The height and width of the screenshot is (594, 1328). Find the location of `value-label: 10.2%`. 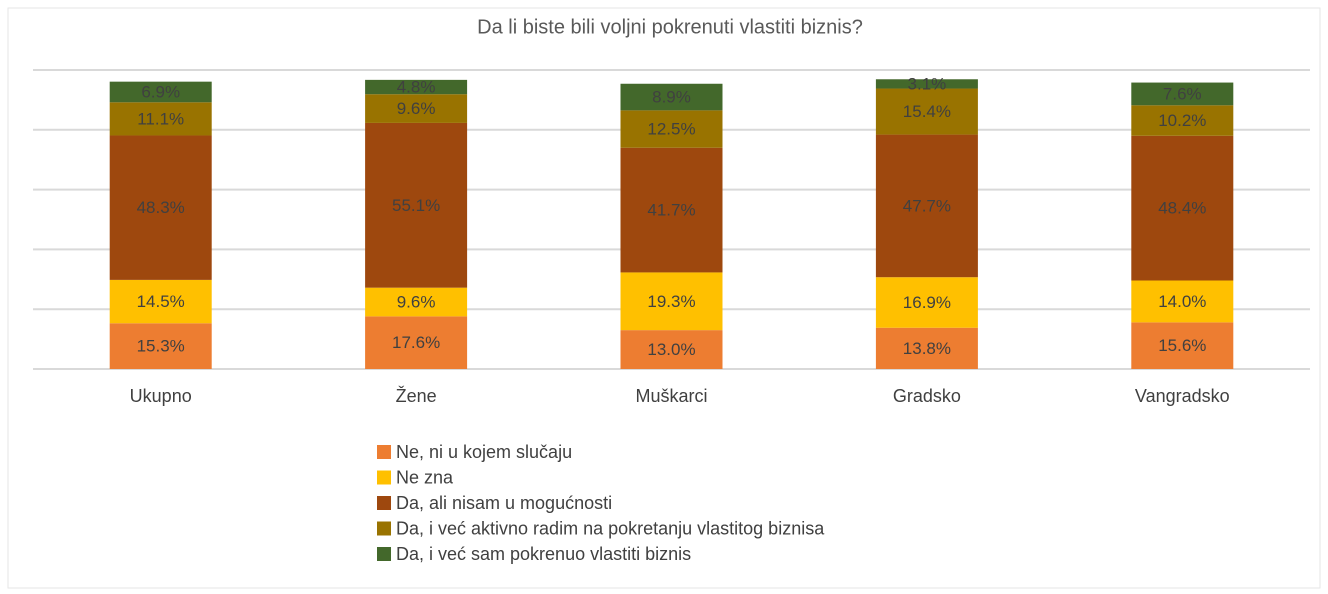

value-label: 10.2% is located at coordinates (1182, 120).